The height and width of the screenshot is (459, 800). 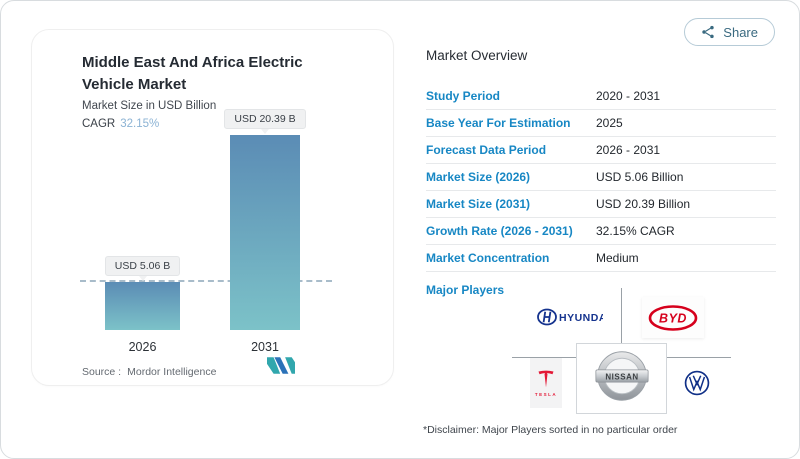 I want to click on cagr-row: CAGR 32.15%, so click(x=120, y=124).